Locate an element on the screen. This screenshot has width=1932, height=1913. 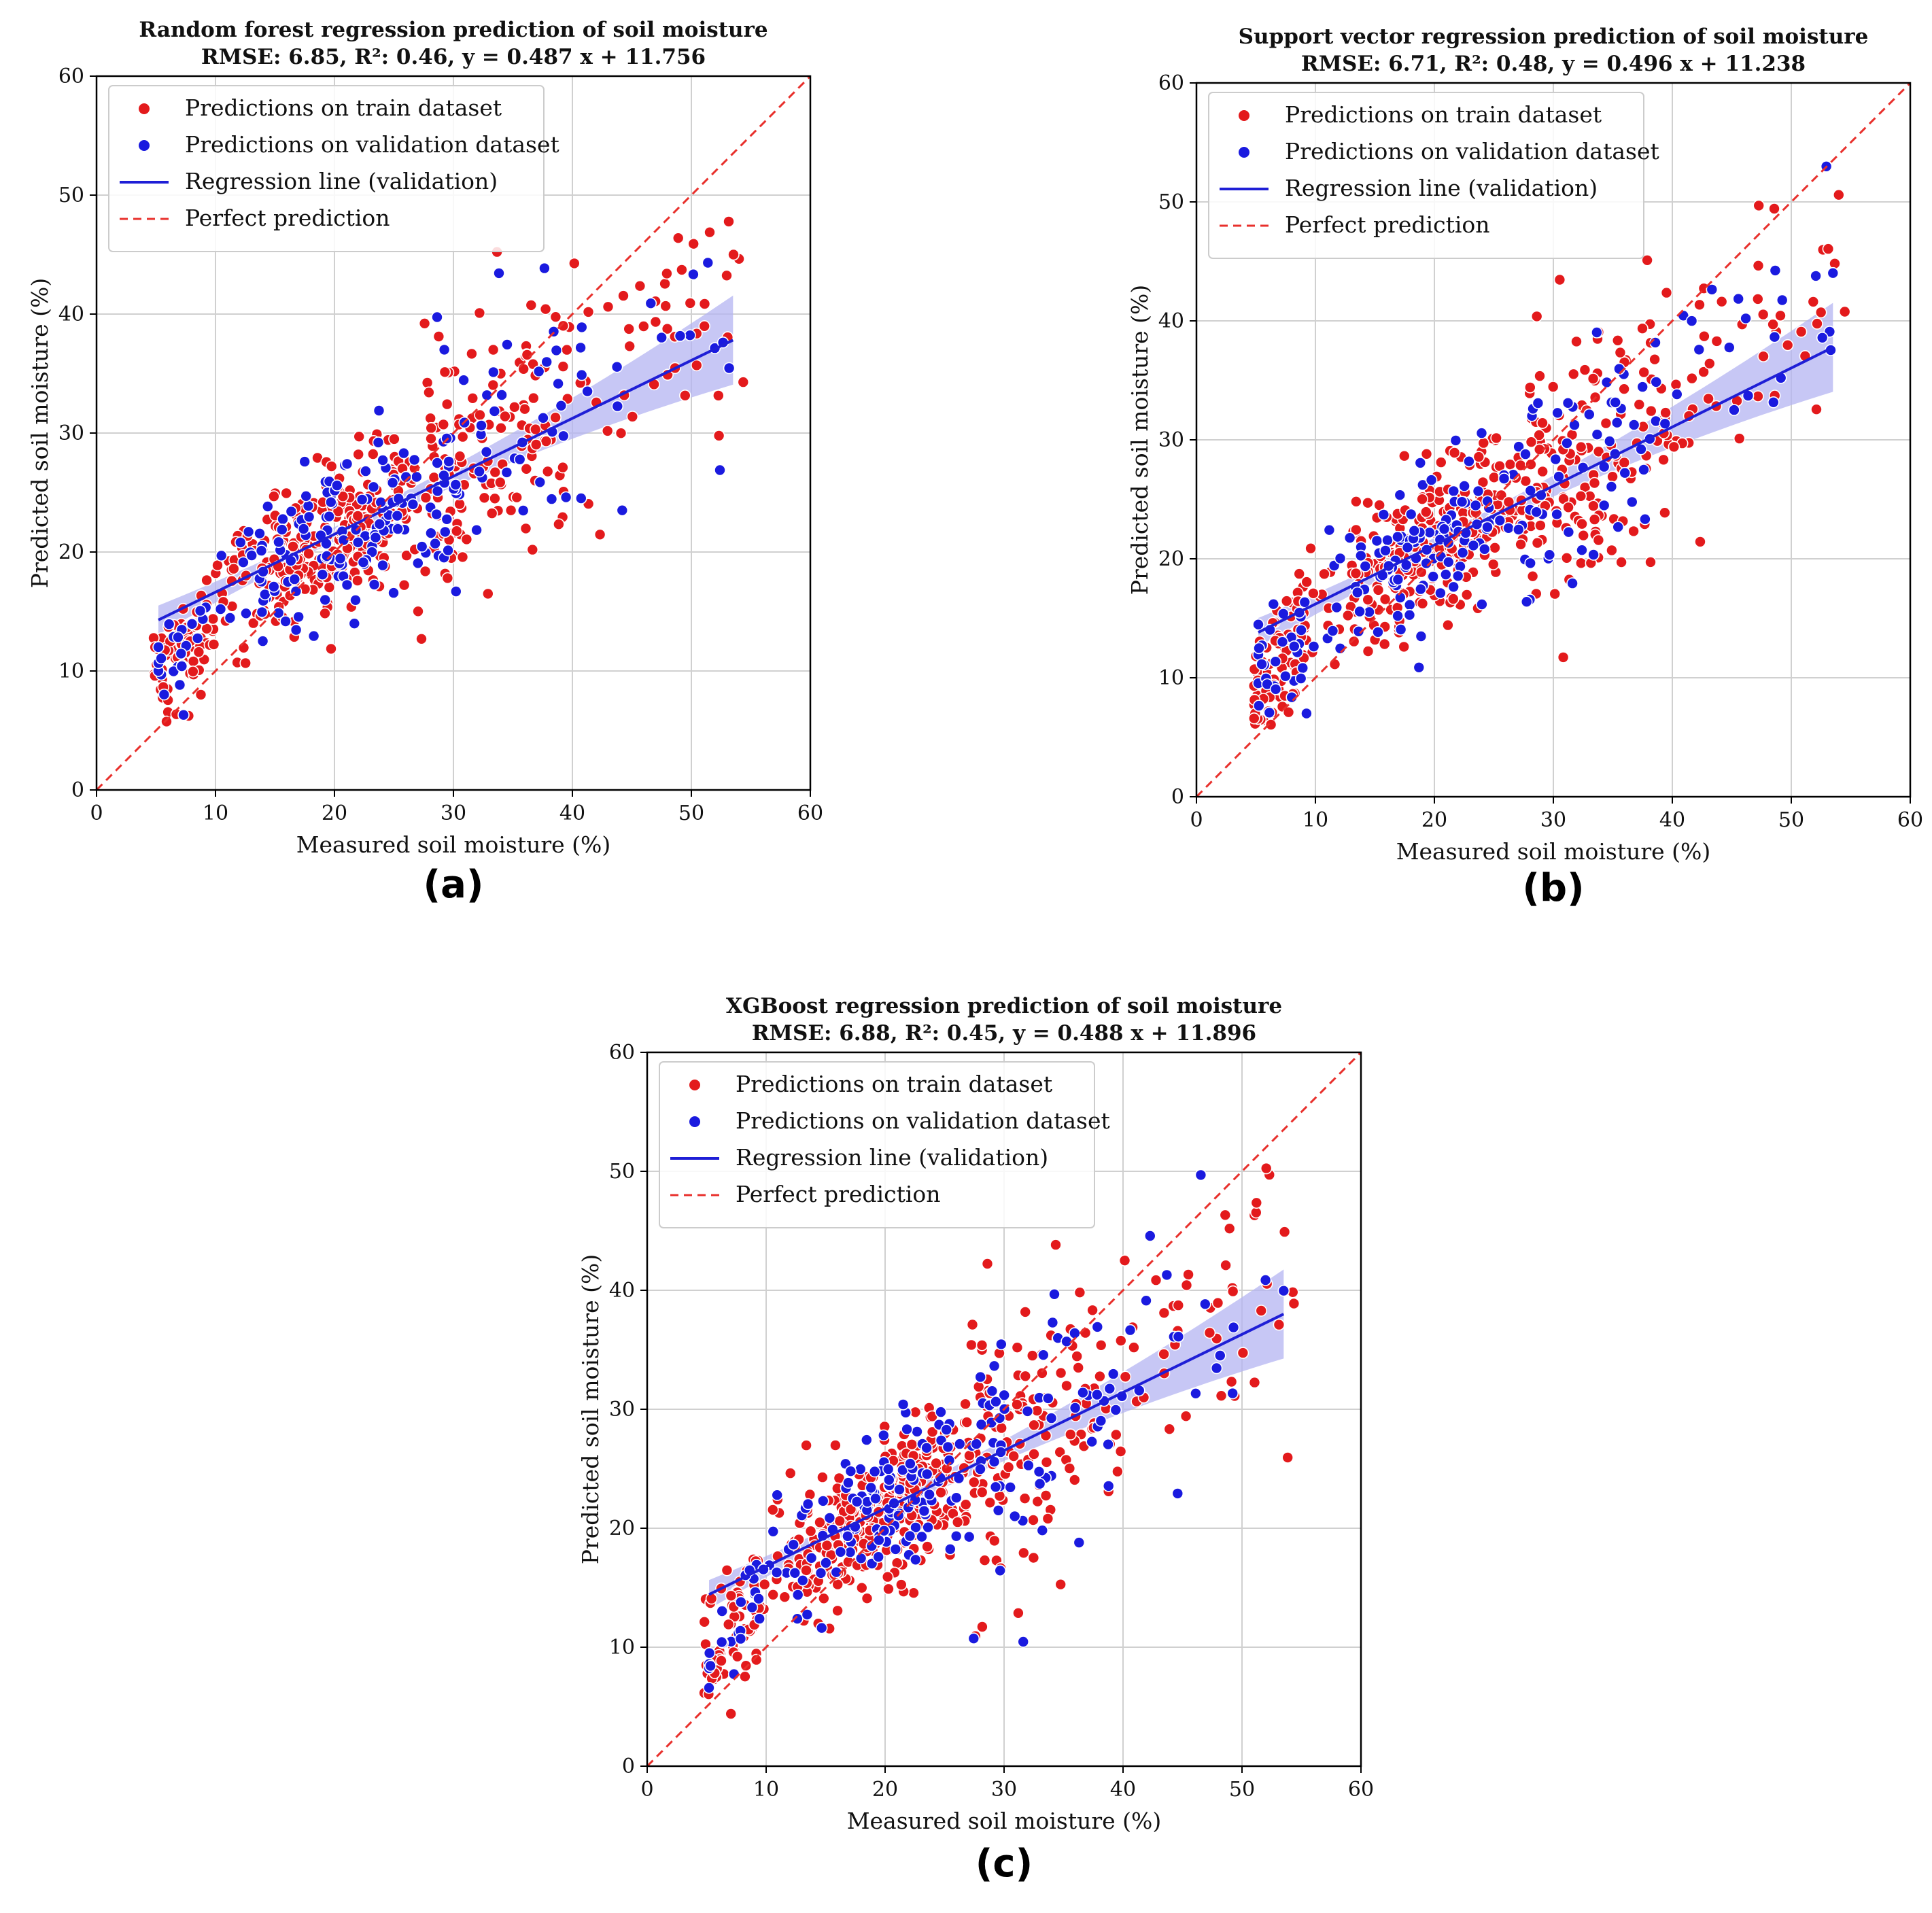
x-tick-label: 40 is located at coordinates (1123, 1790).